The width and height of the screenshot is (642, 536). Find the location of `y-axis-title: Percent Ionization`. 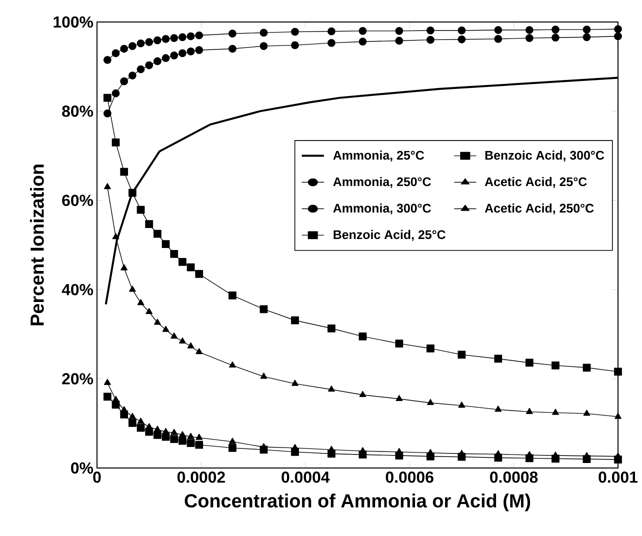

y-axis-title: Percent Ionization is located at coordinates (37, 245).